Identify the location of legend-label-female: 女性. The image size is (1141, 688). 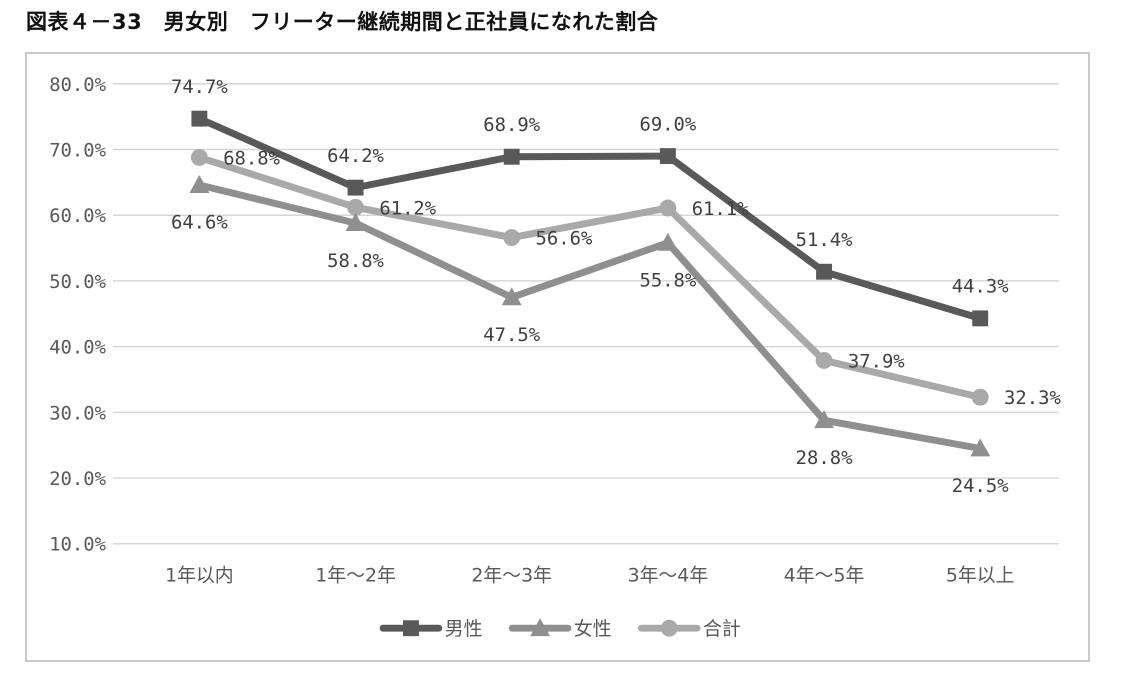
(593, 629).